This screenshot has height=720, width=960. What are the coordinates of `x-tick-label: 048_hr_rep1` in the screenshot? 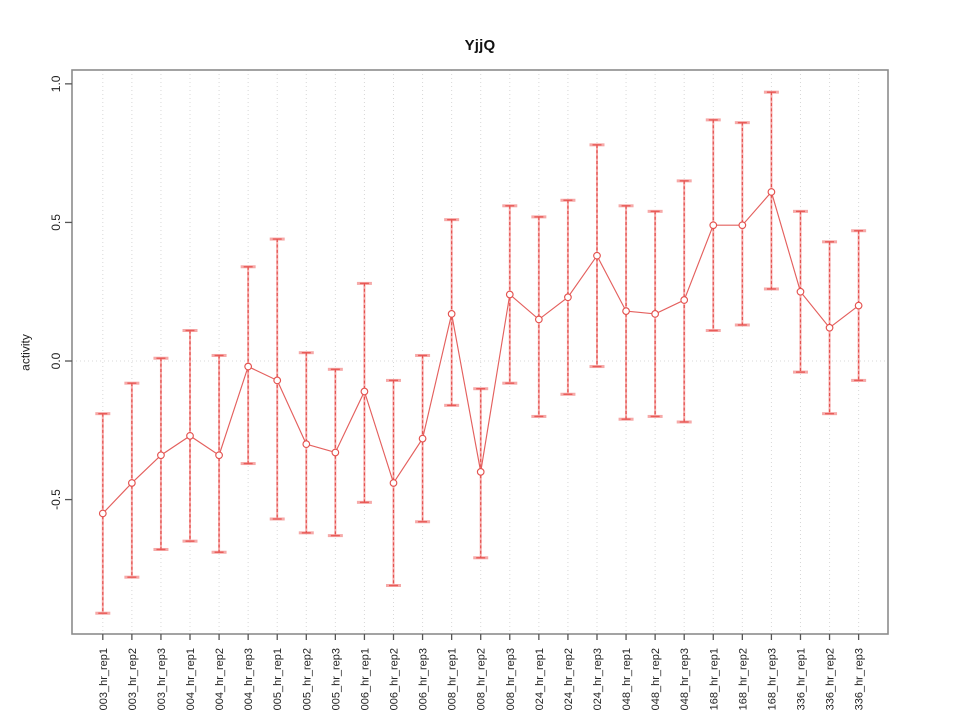 It's located at (627, 679).